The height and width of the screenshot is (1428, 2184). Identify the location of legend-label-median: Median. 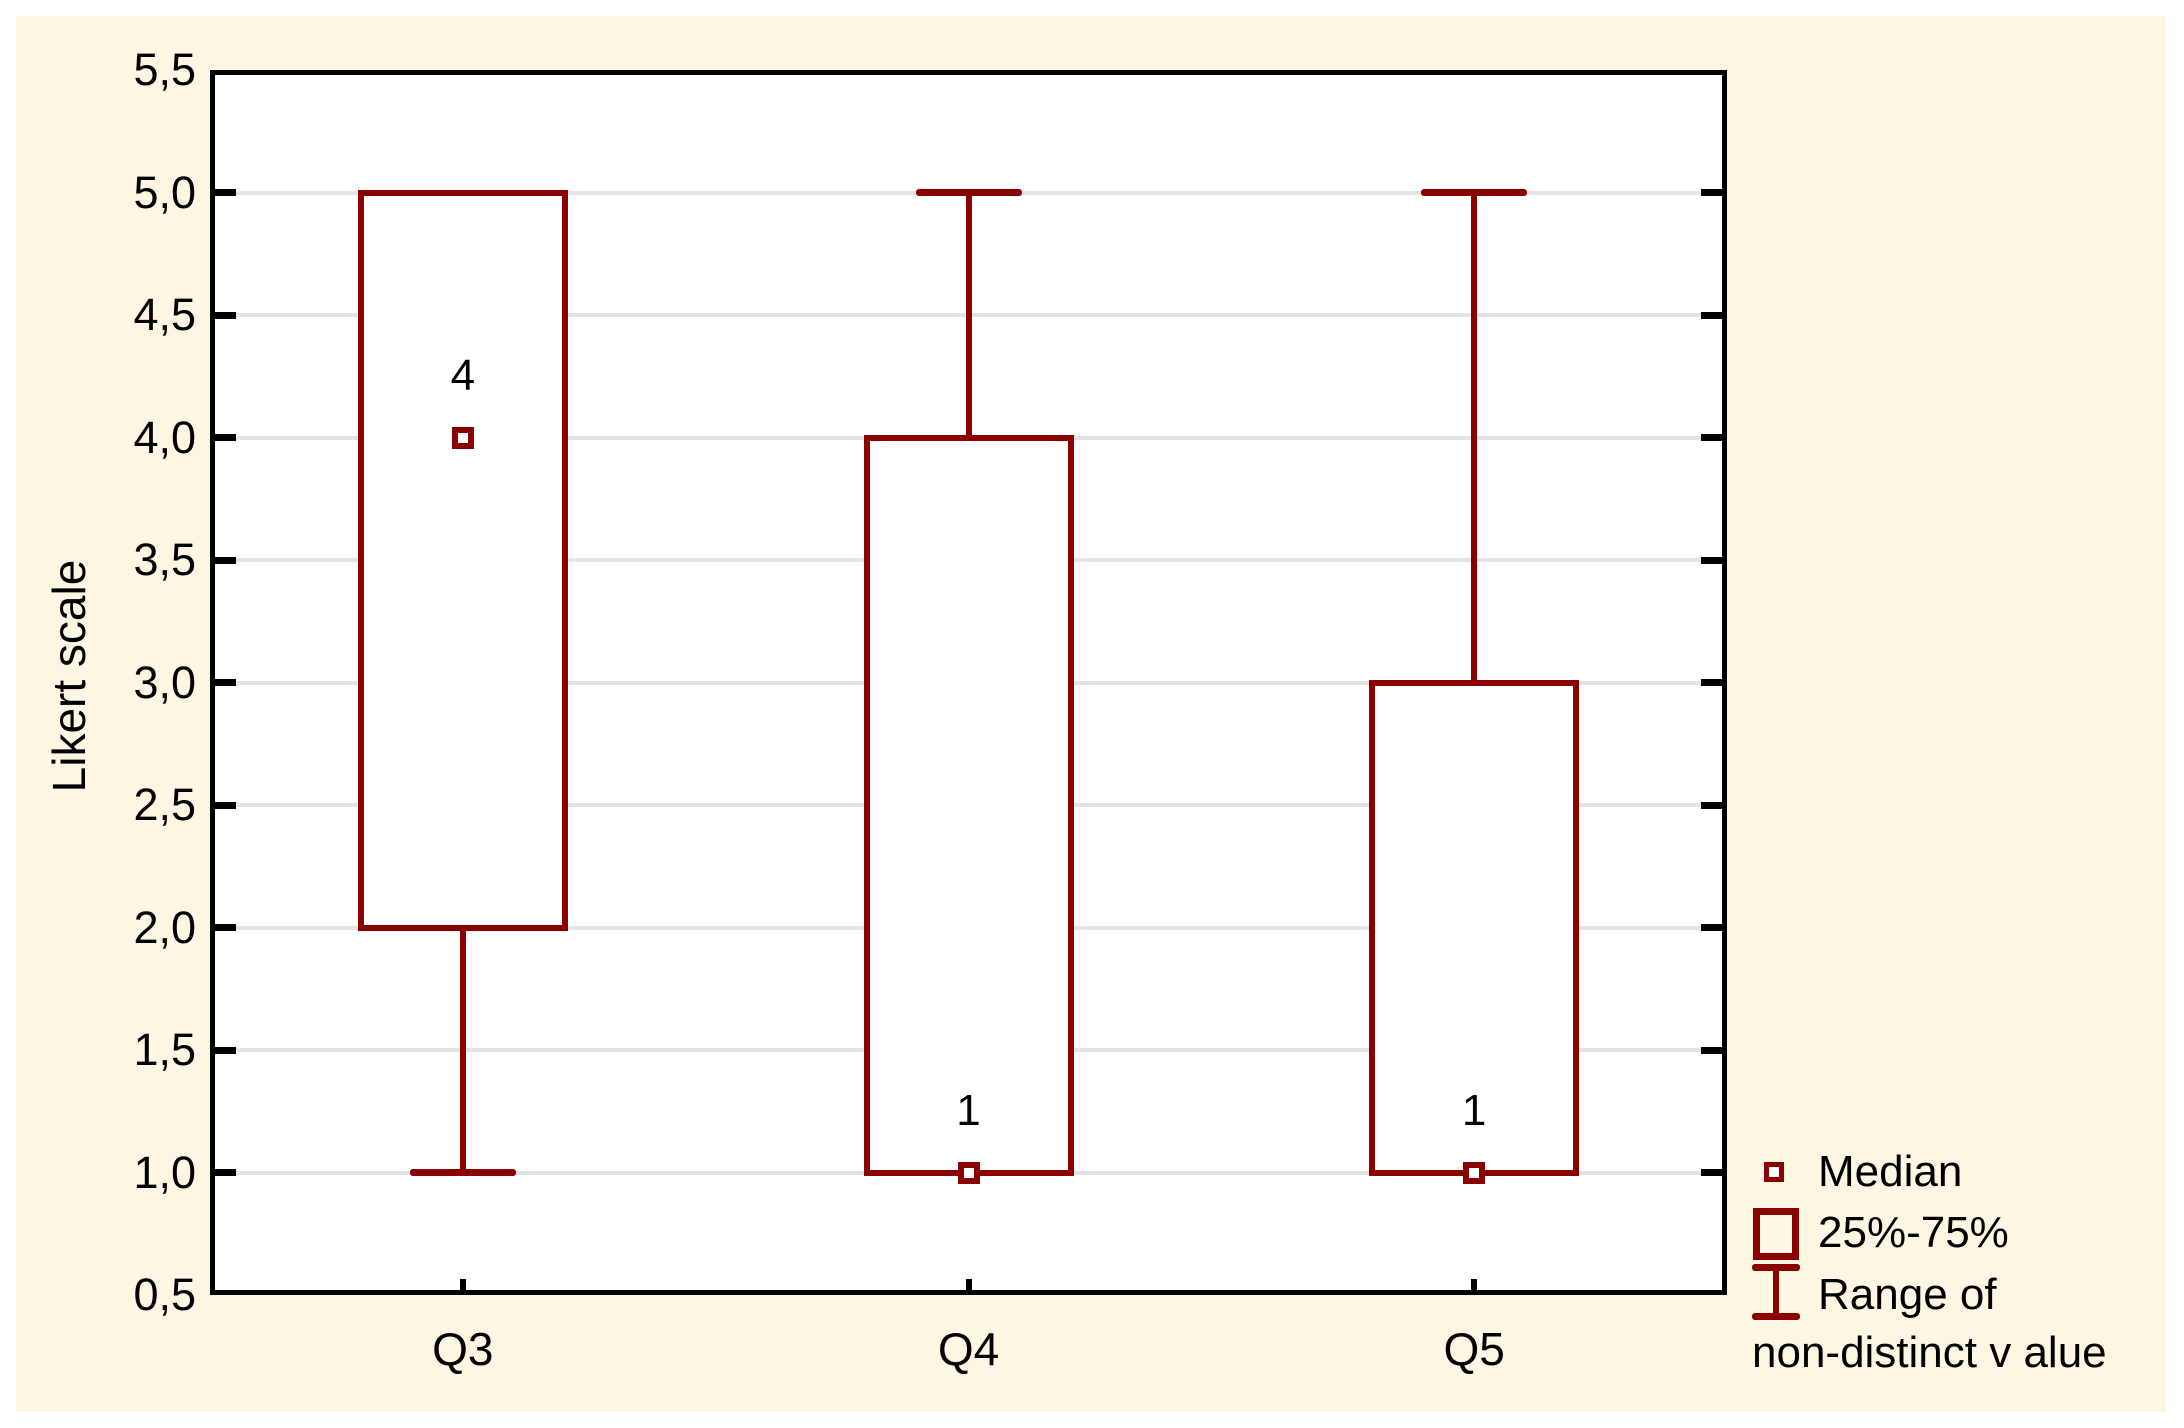
(1890, 1171).